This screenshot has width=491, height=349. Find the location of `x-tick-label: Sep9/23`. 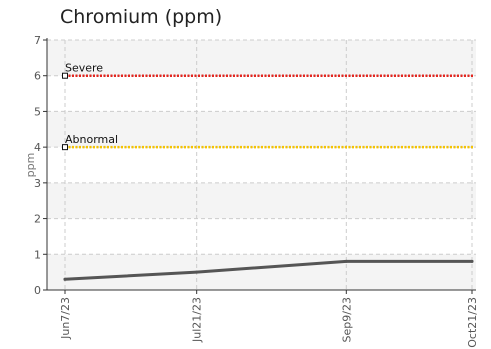

x-tick-label: Sep9/23 is located at coordinates (346, 319).